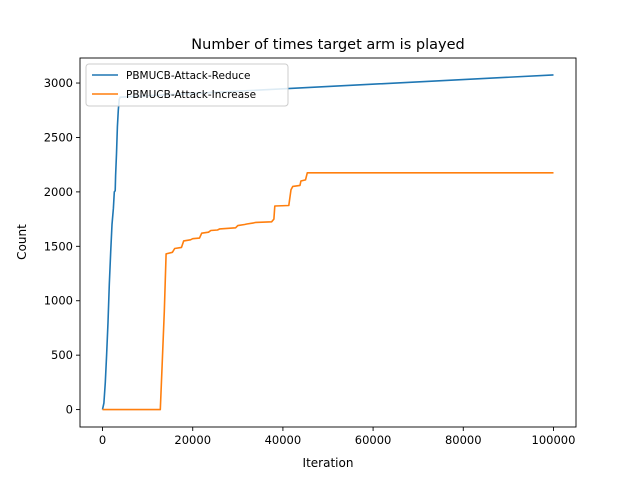  I want to click on y-tick-label: 2500, so click(58, 137).